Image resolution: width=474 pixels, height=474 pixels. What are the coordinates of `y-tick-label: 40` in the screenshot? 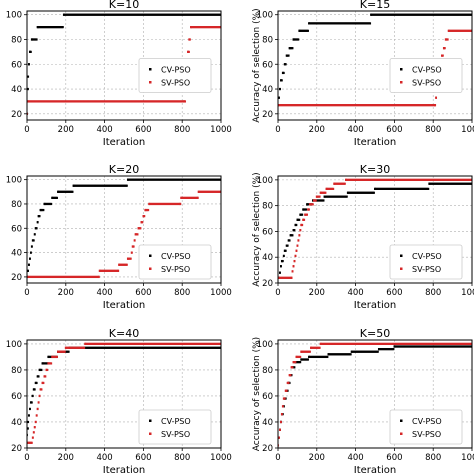 It's located at (267, 90).